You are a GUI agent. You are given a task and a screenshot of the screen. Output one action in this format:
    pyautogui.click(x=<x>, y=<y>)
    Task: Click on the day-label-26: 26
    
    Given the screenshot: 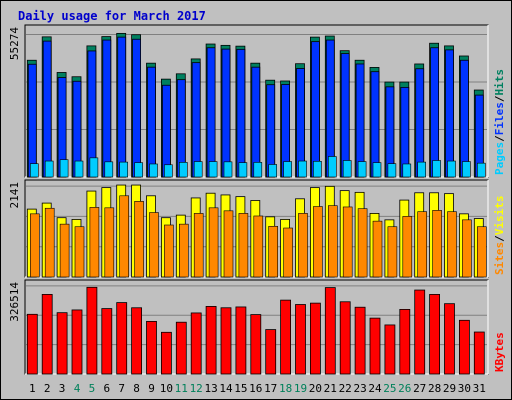 What is the action you would take?
    pyautogui.click(x=404, y=388)
    